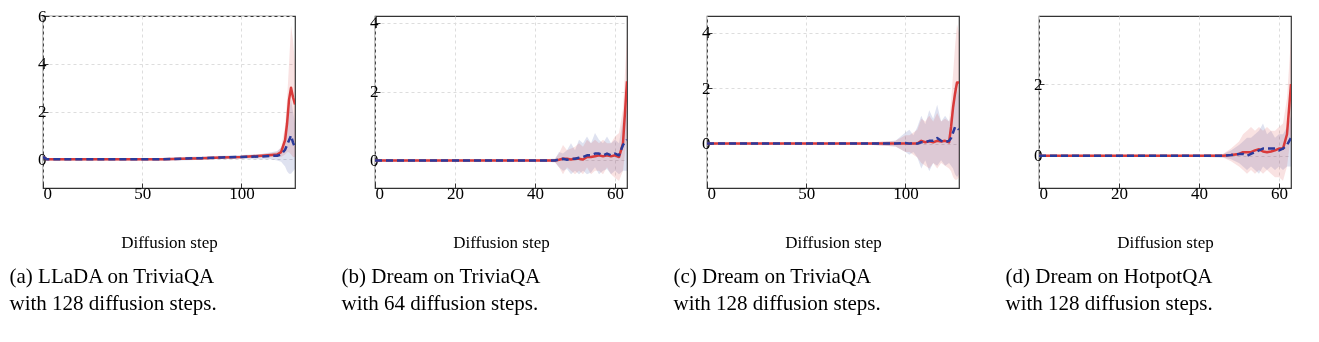  What do you see at coordinates (441, 289) in the screenshot?
I see `text: (b) Dream on TriviaQA with 64 diffusion steps.` at bounding box center [441, 289].